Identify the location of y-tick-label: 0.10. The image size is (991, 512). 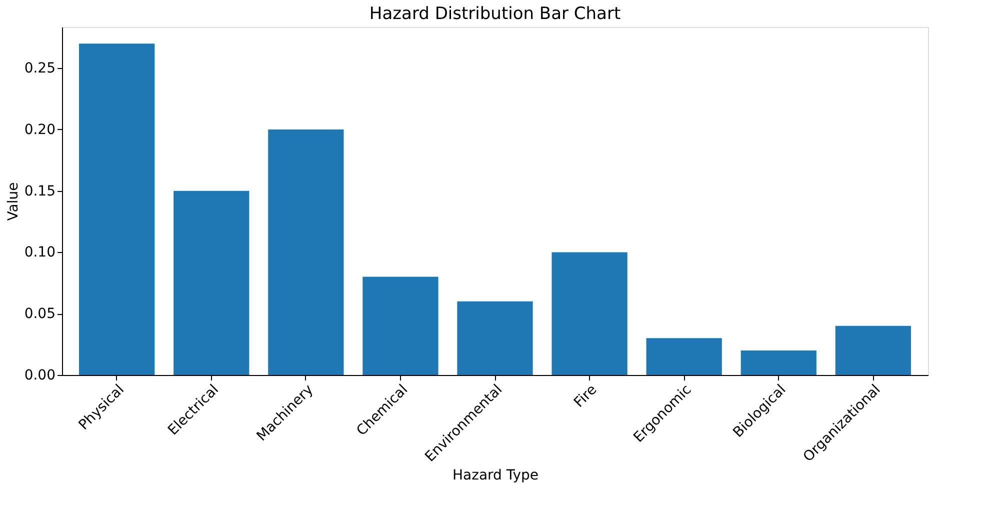
(40, 252).